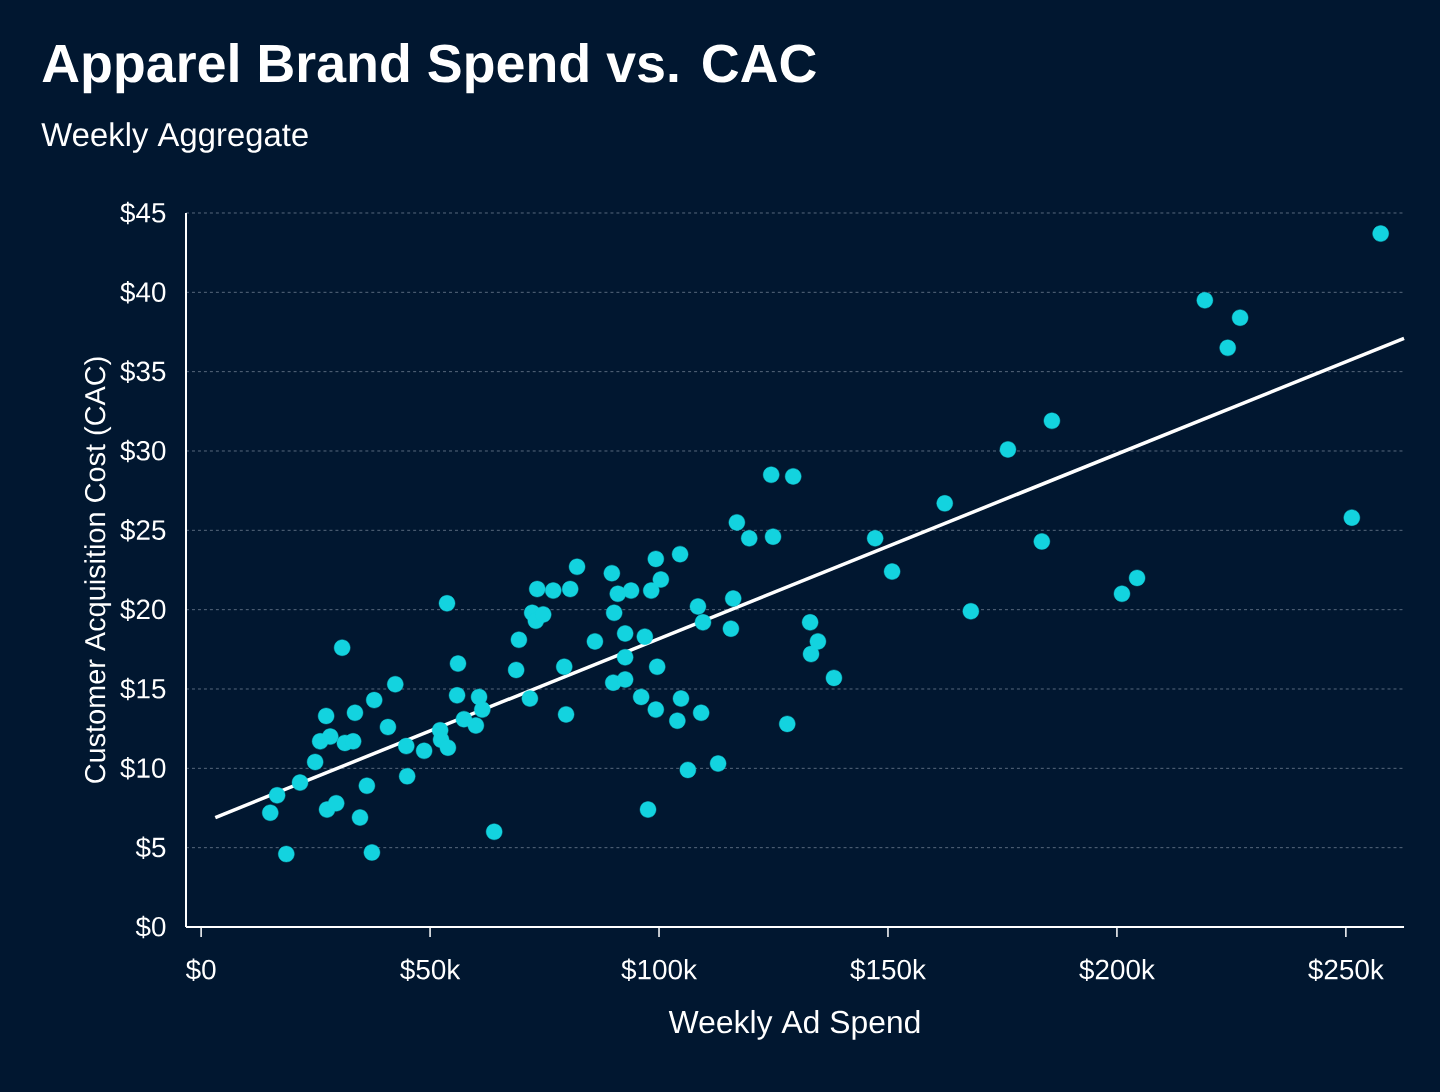 The image size is (1440, 1092). Describe the element at coordinates (98, 570) in the screenshot. I see `y-axis-title: Customer Acquisition Cost (CAC)` at that location.